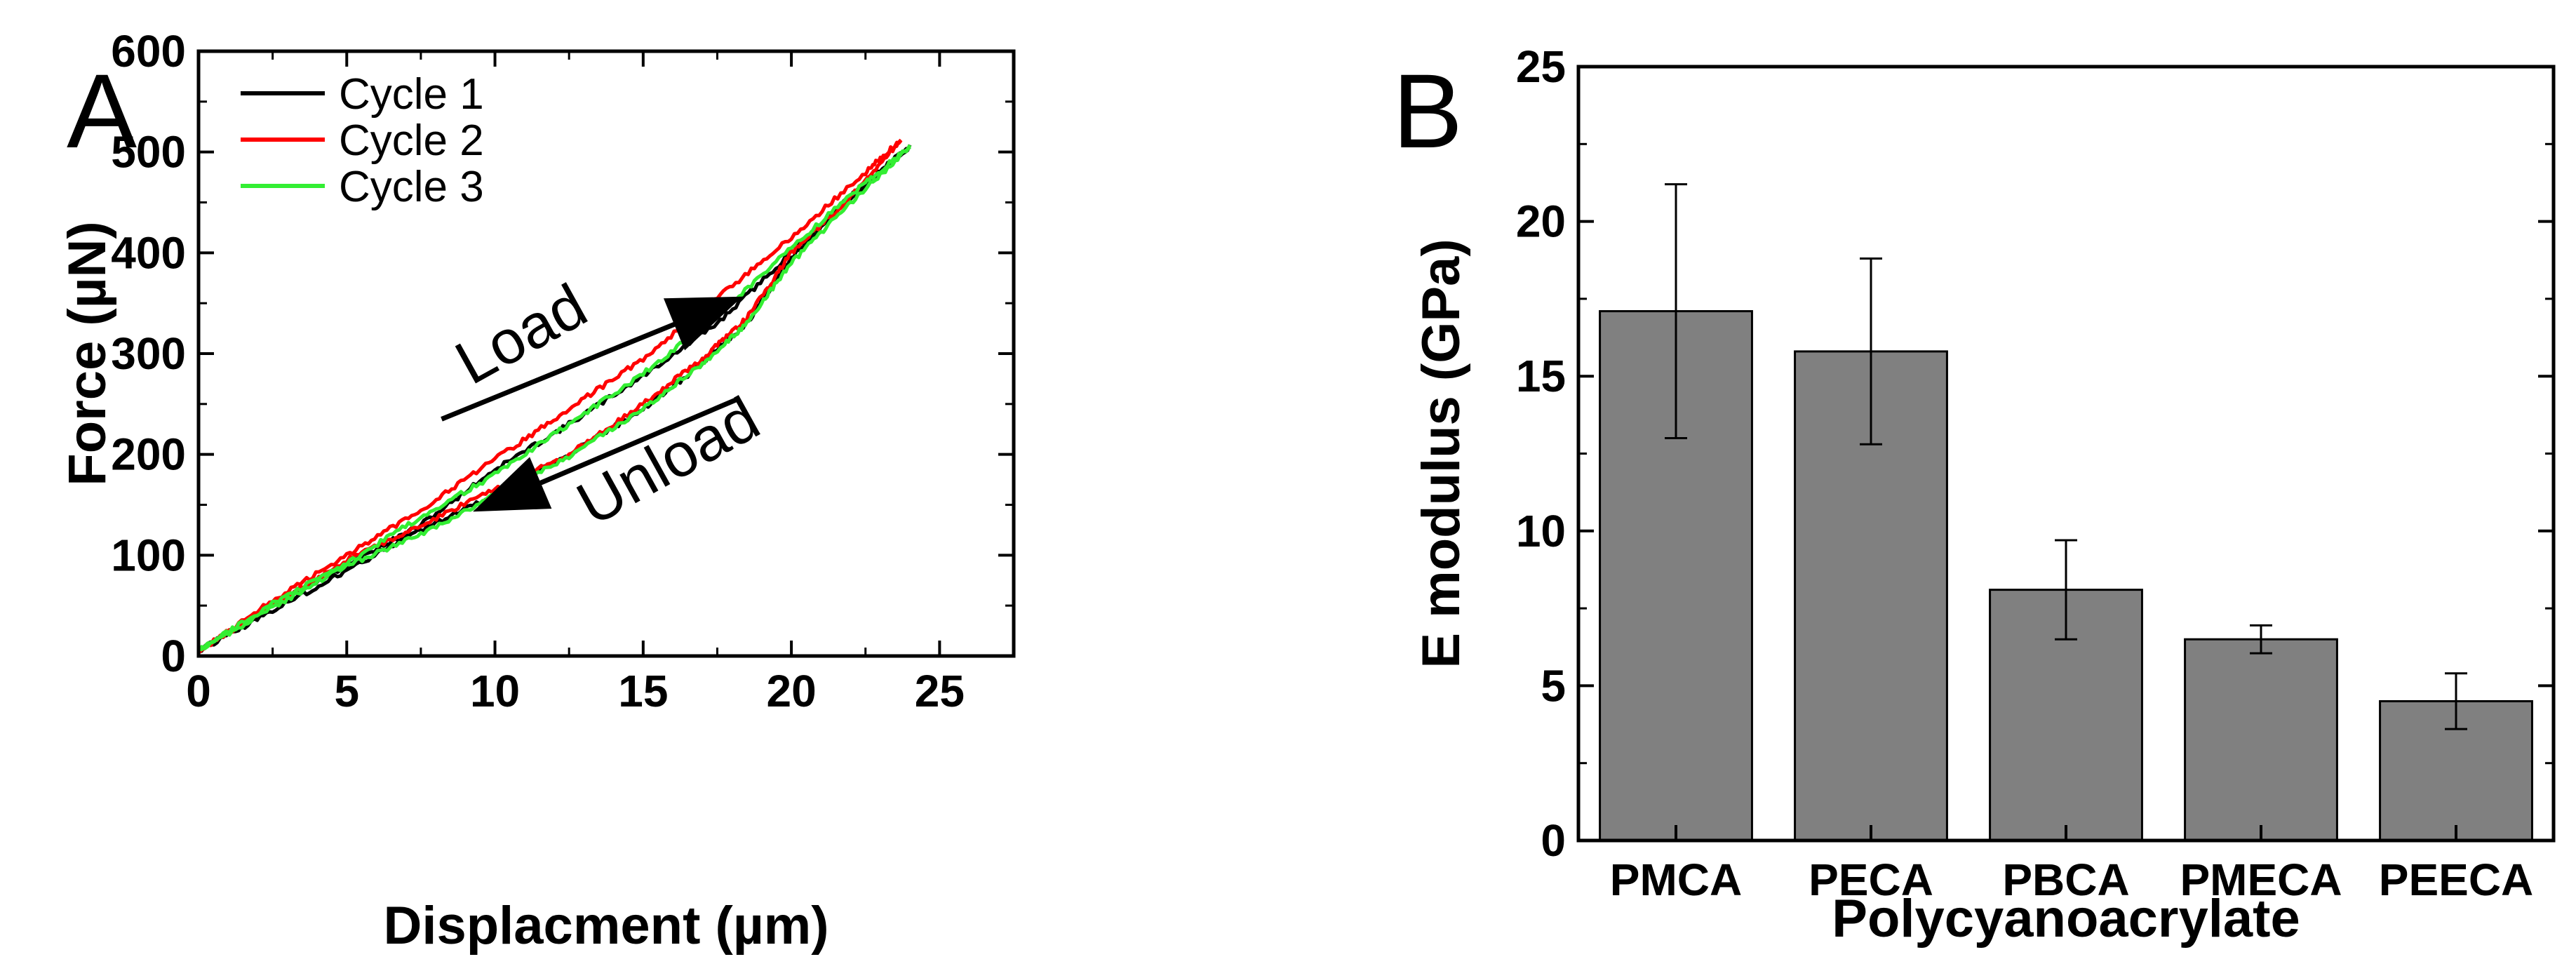 The image size is (2576, 971). Describe the element at coordinates (411, 94) in the screenshot. I see `chart-a-legend-label: Cycle 1` at that location.